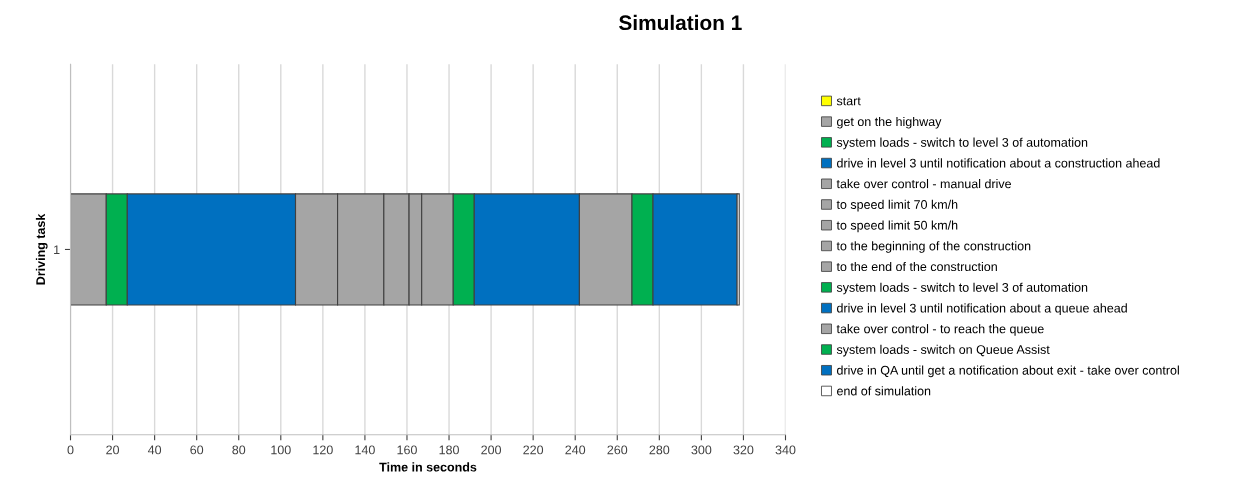 Image resolution: width=1237 pixels, height=494 pixels. What do you see at coordinates (785, 450) in the screenshot?
I see `x-tick-label: 340` at bounding box center [785, 450].